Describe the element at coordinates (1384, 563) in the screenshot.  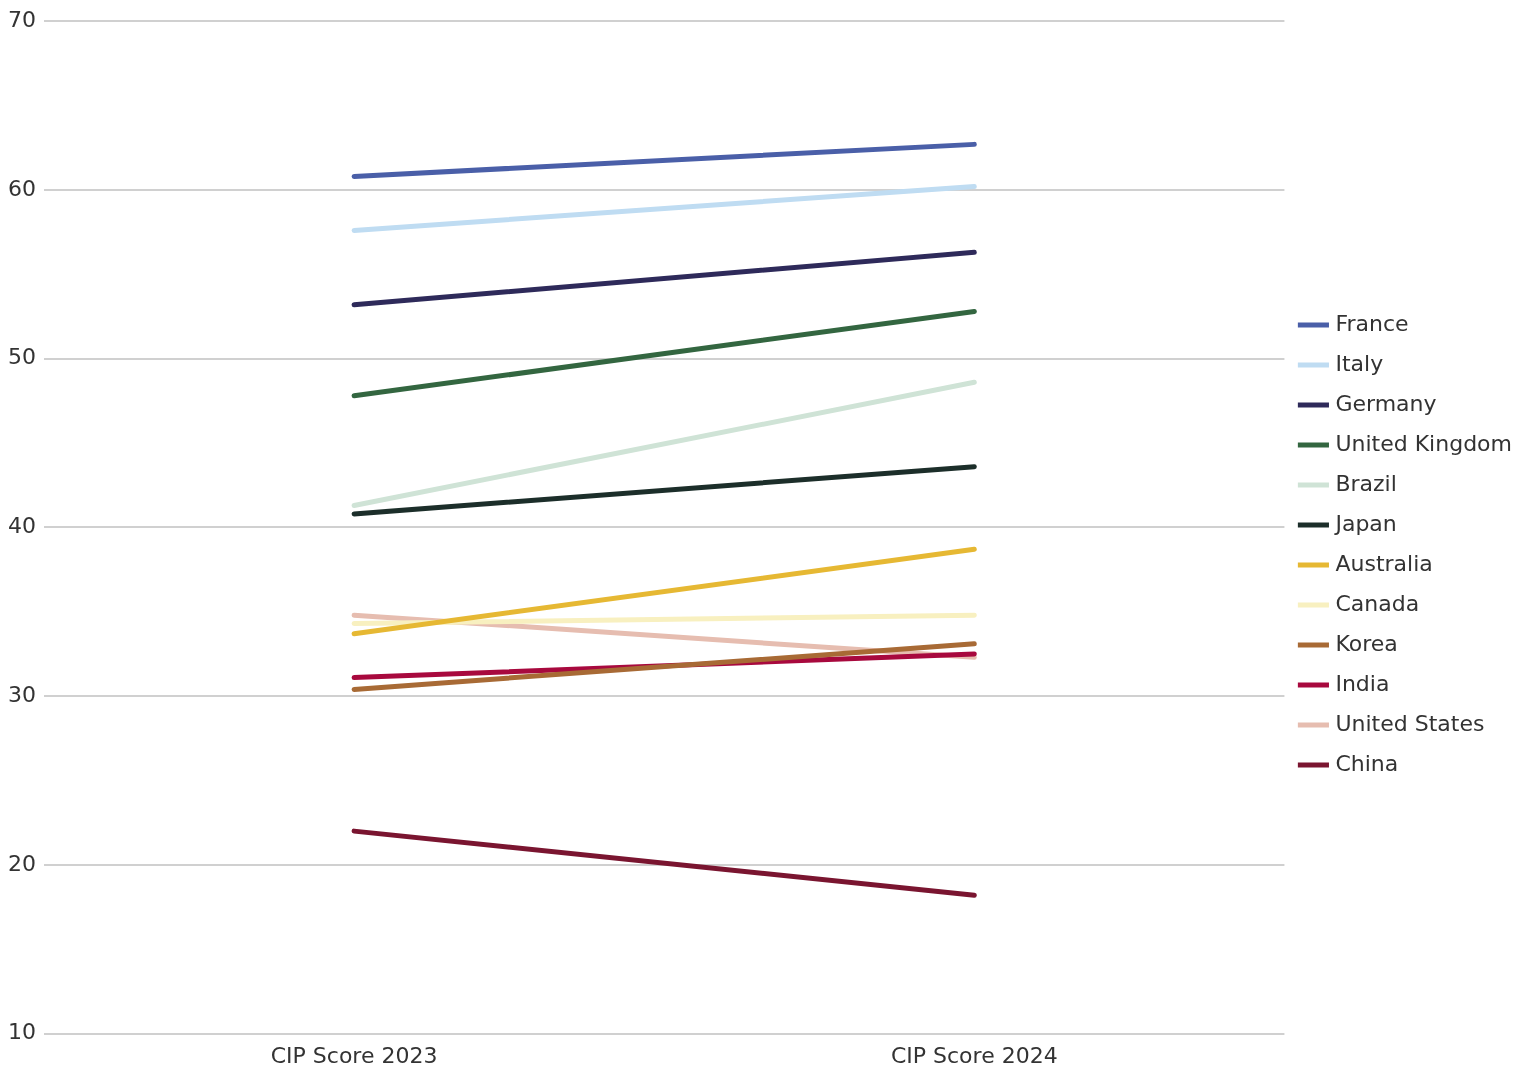
I see `legend-label: Australia` at that location.